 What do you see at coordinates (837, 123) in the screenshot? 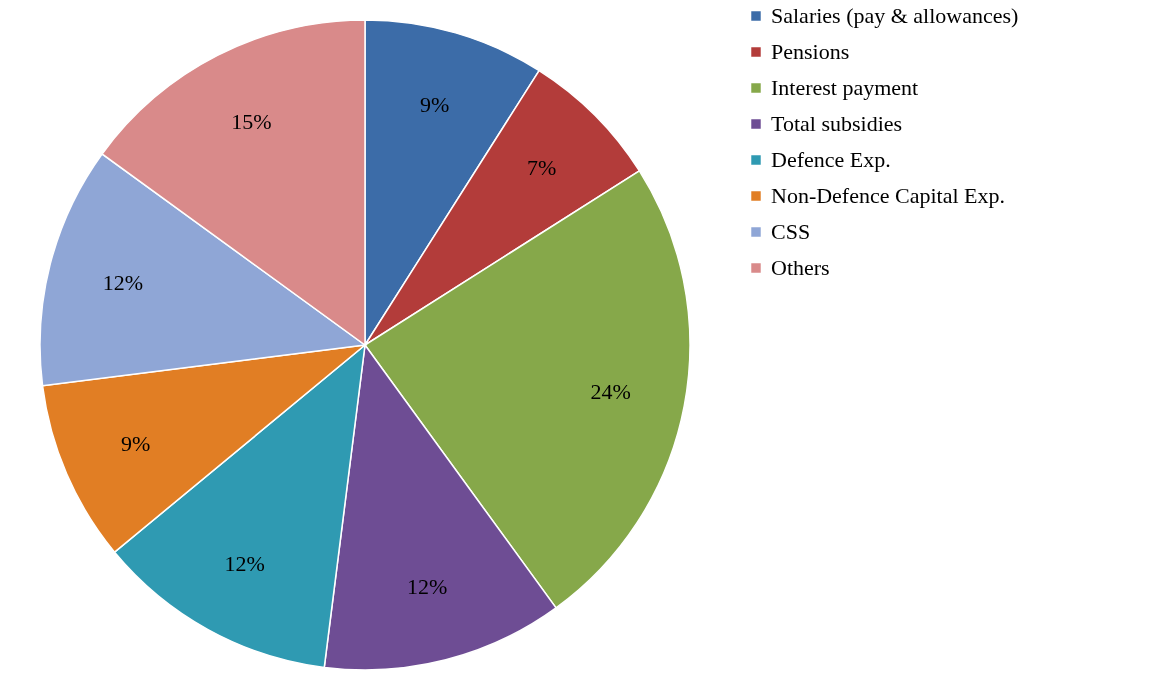
I see `legend-label: Total subsidies` at bounding box center [837, 123].